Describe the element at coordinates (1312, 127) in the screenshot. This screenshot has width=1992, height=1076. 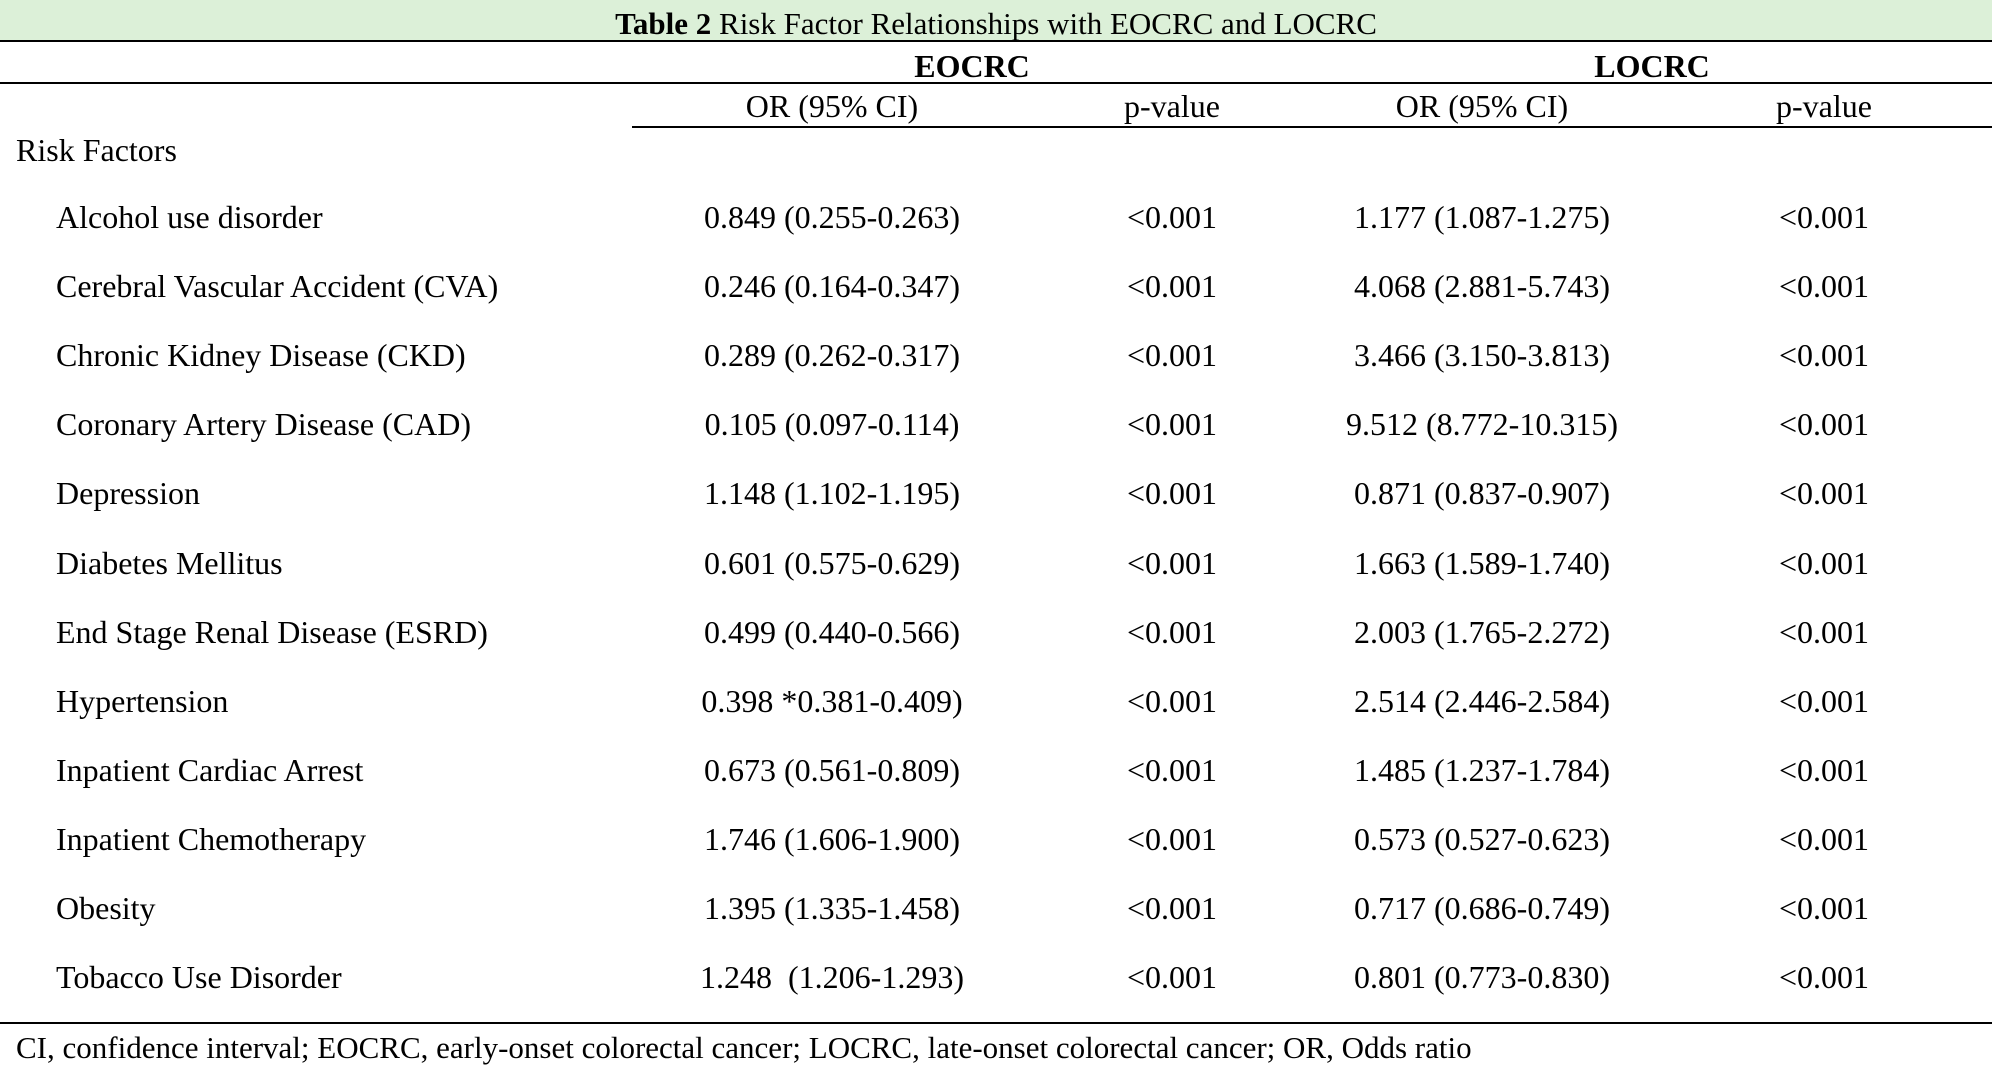
I see `column-header-rule` at that location.